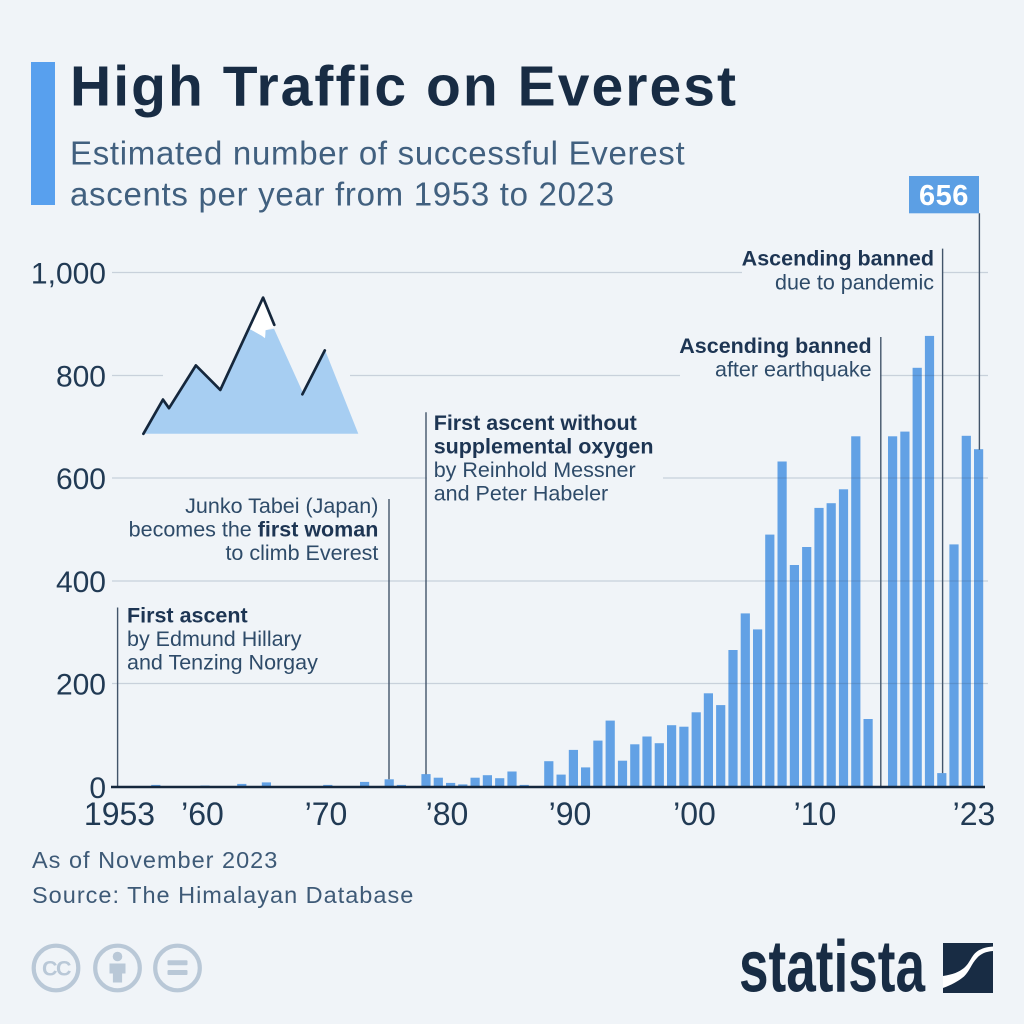 The height and width of the screenshot is (1024, 1024). What do you see at coordinates (281, 506) in the screenshot?
I see `svg-text: Junko Tabei (Japan)` at bounding box center [281, 506].